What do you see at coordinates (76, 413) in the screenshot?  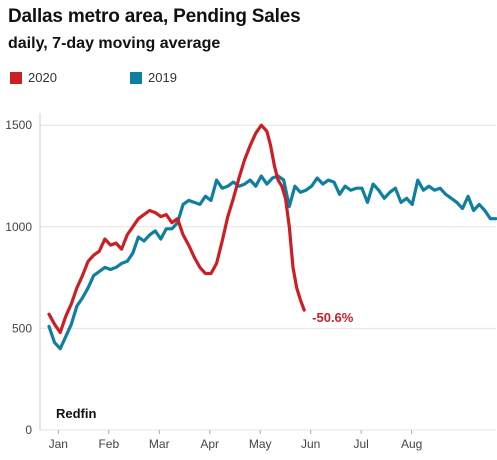 I see `source-label: Redfin` at bounding box center [76, 413].